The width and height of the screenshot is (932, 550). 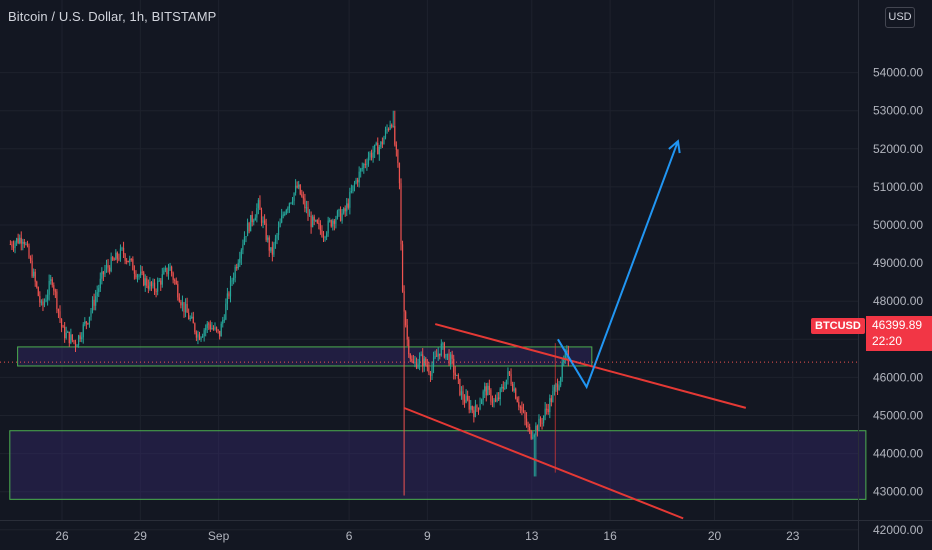 What do you see at coordinates (898, 454) in the screenshot?
I see `y-tick-label: 44000.00` at bounding box center [898, 454].